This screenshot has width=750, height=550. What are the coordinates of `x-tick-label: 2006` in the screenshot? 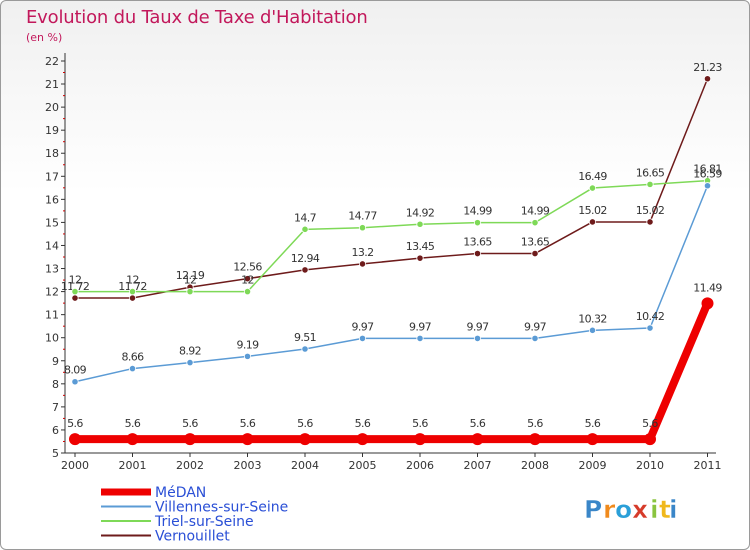 It's located at (420, 465).